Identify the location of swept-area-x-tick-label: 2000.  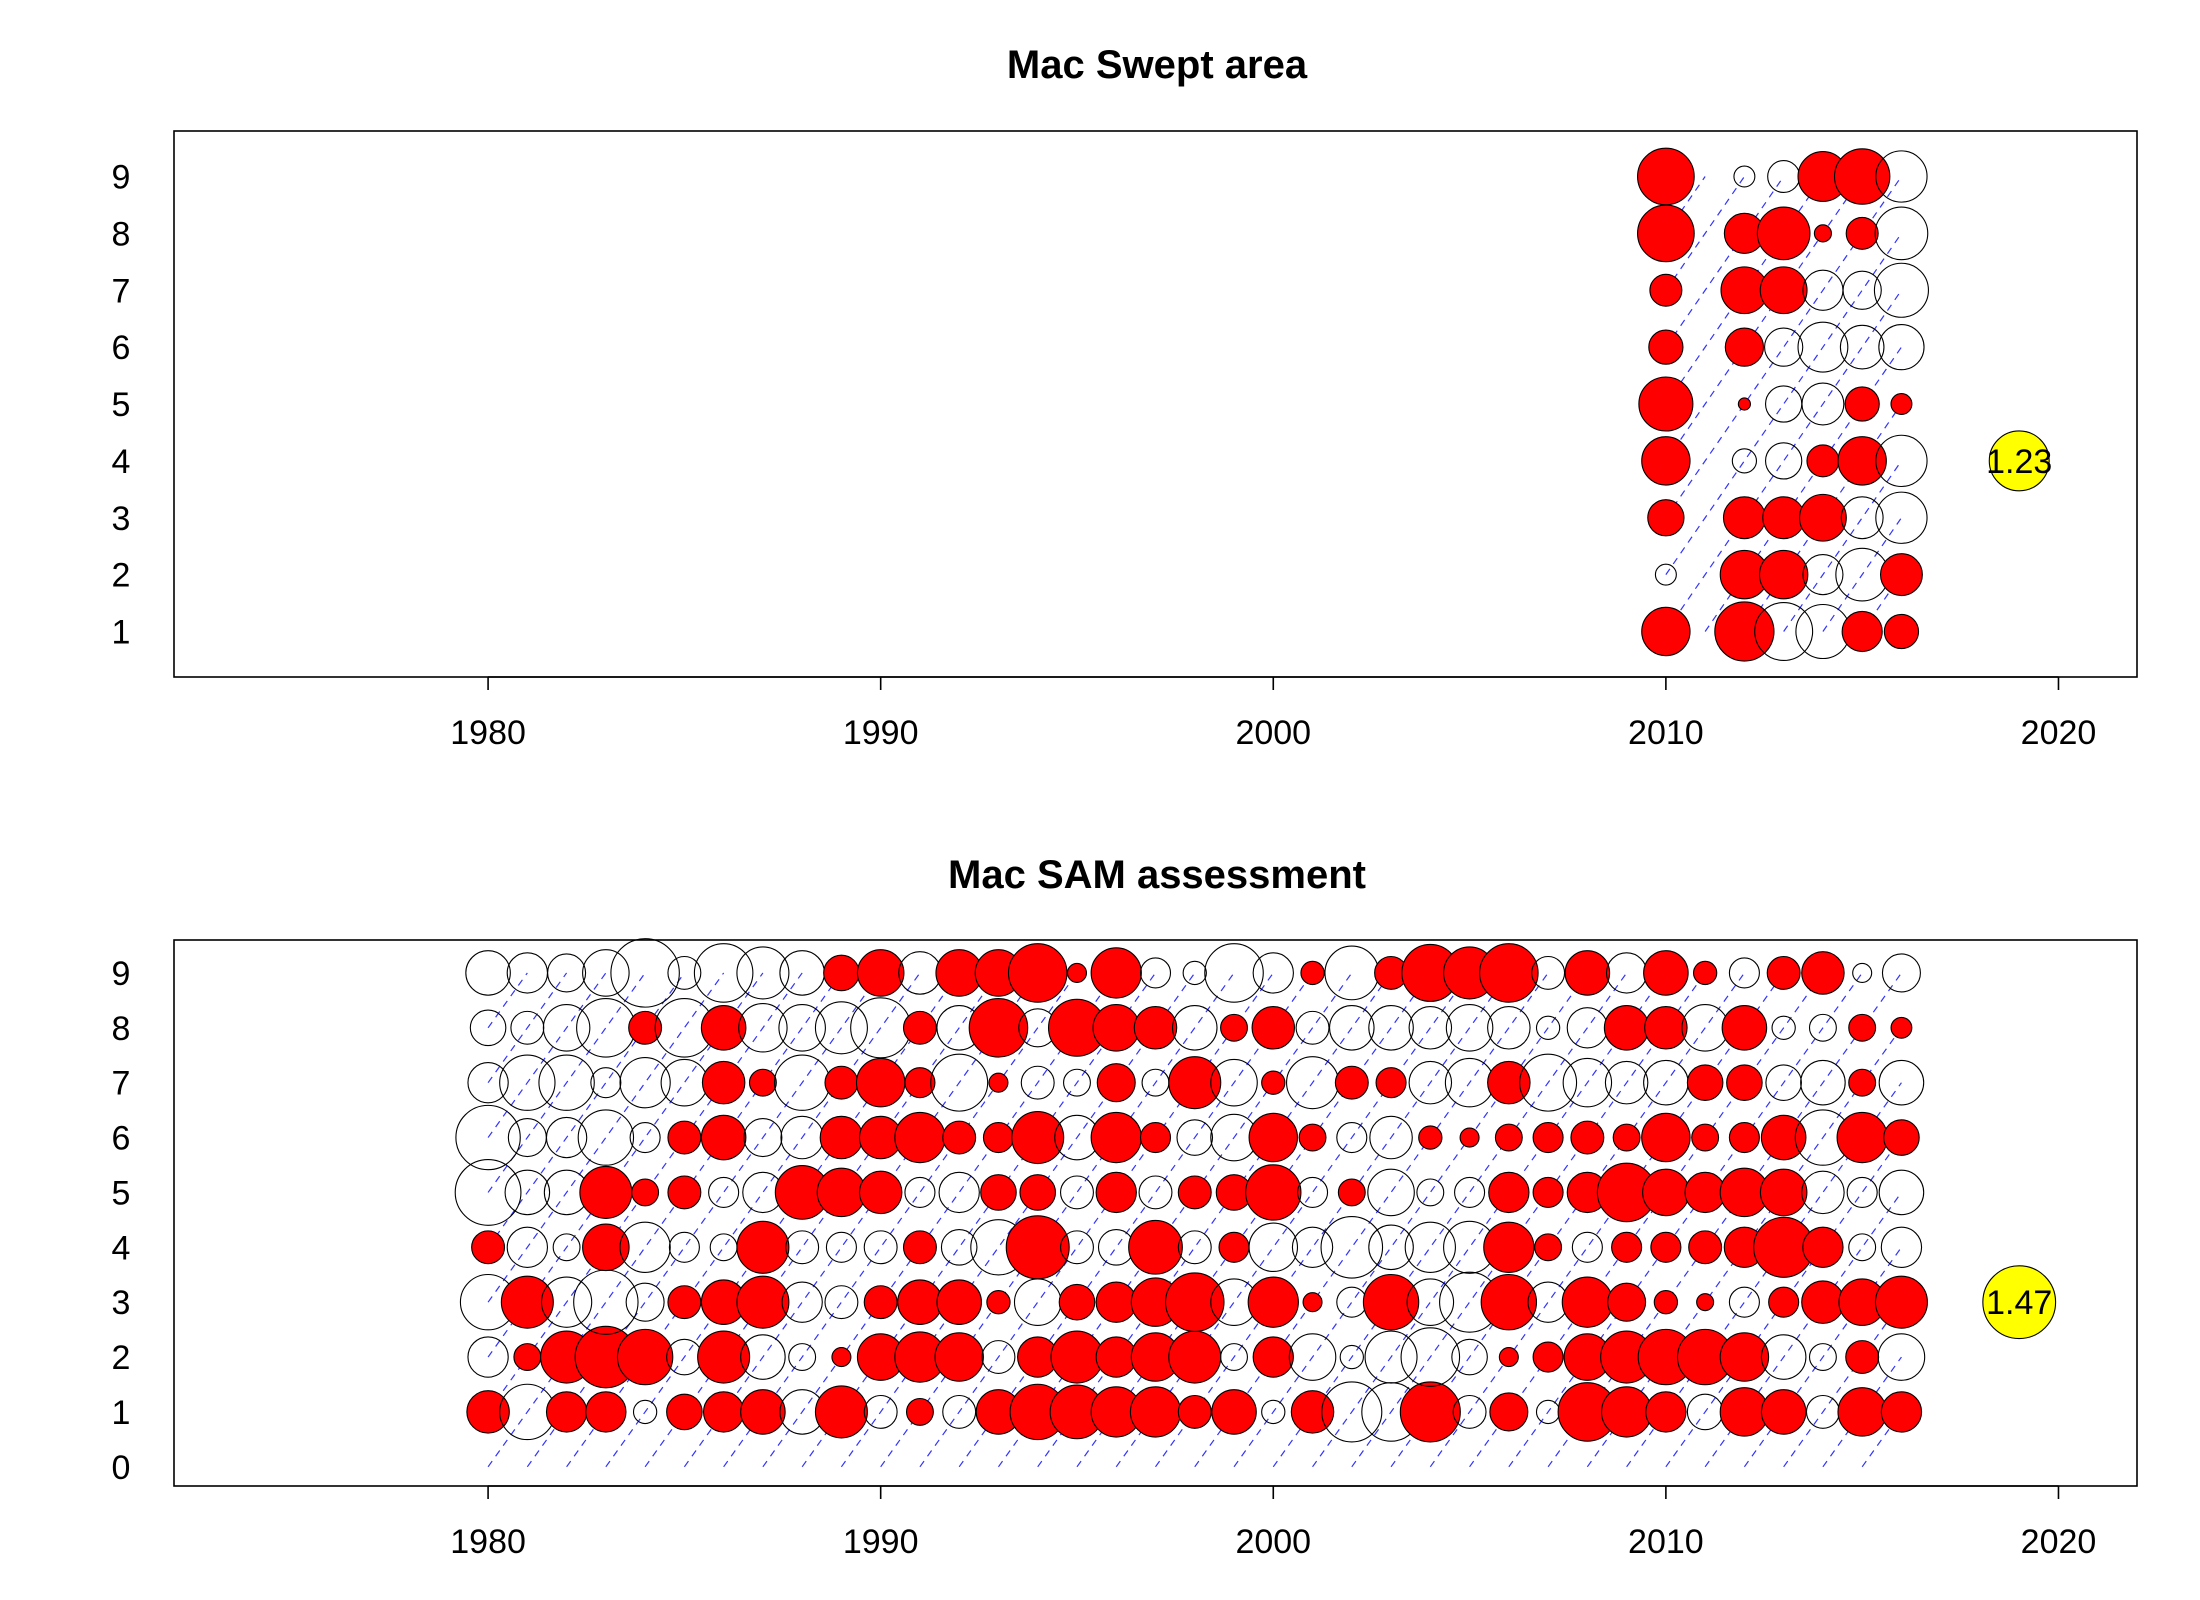
(1273, 733).